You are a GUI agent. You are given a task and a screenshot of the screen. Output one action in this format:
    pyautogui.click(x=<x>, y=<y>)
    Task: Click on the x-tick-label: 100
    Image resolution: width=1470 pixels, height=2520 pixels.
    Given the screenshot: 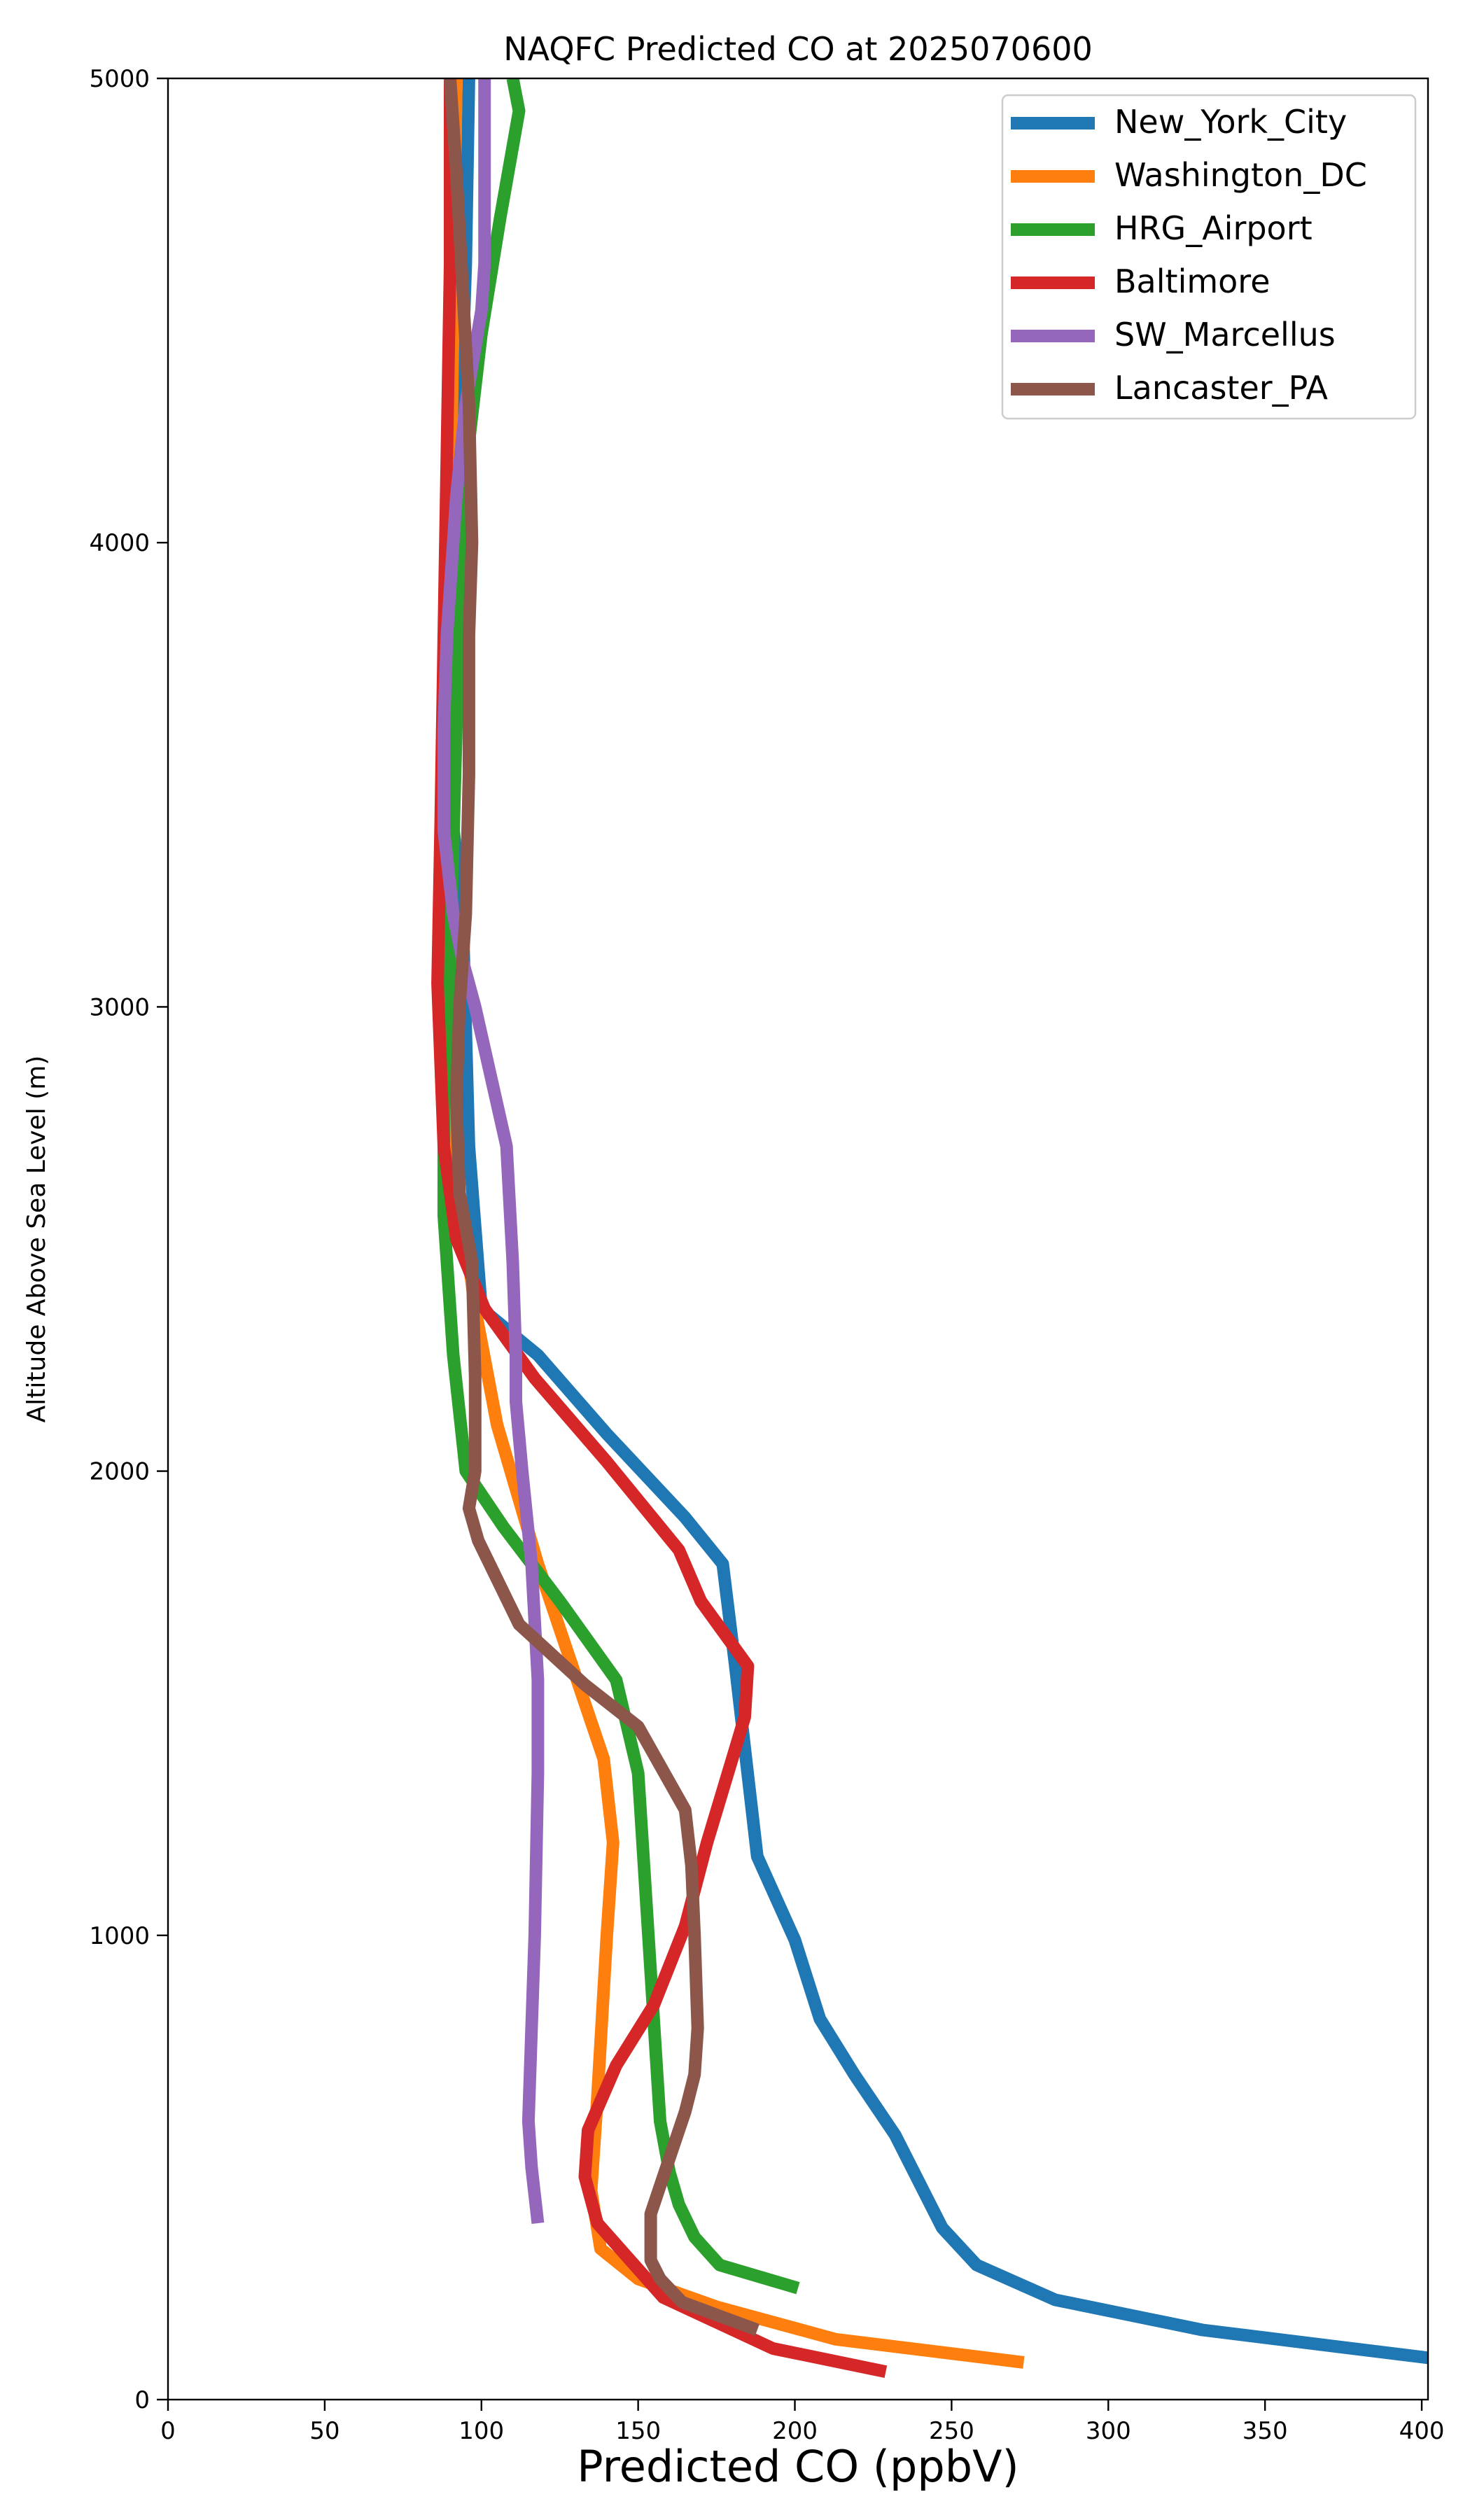 What is the action you would take?
    pyautogui.click(x=481, y=2431)
    